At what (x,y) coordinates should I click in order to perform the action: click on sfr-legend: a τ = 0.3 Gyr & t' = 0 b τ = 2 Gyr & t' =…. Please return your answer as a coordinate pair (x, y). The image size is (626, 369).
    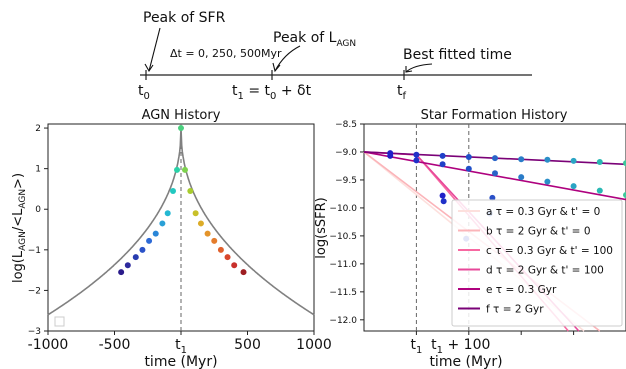
    Looking at the image, I should click on (537, 263).